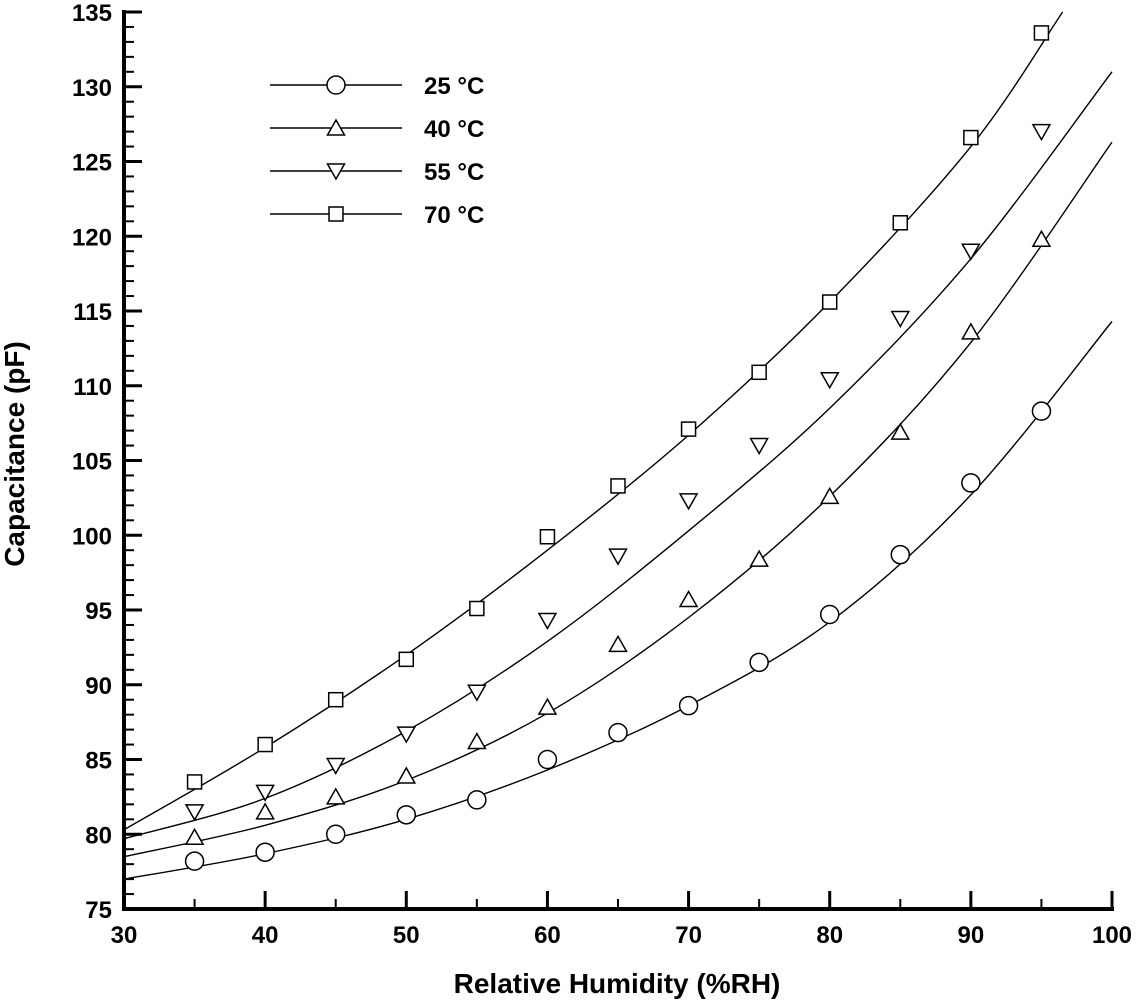 The image size is (1136, 1000). Describe the element at coordinates (92, 536) in the screenshot. I see `y-tick-label: 100` at that location.